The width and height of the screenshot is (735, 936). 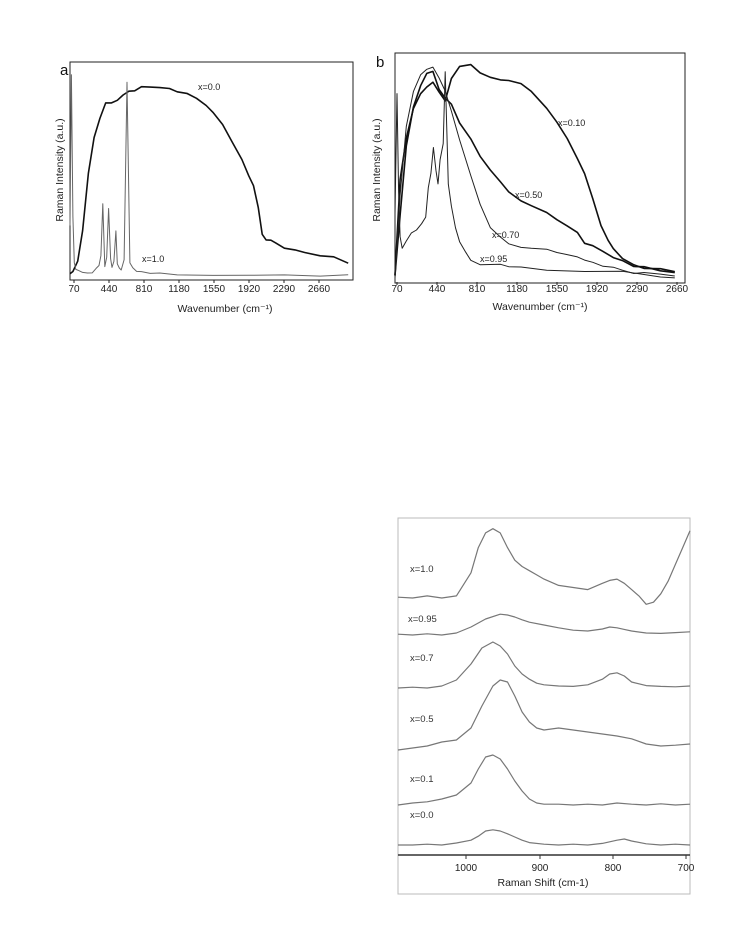 I want to click on x-tick-label: 700, so click(x=686, y=868).